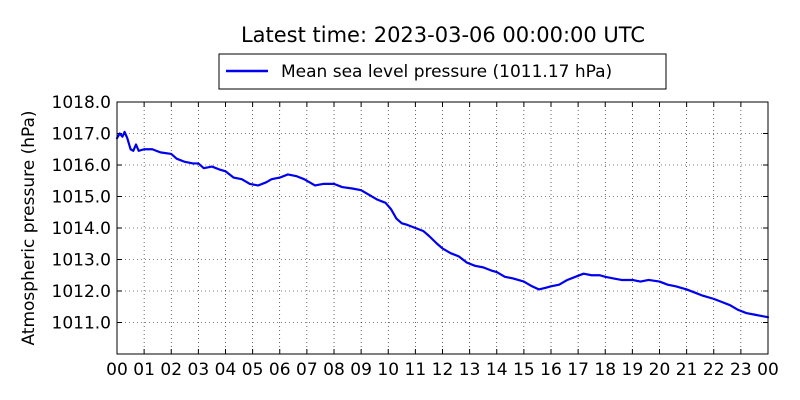 The height and width of the screenshot is (400, 800). I want to click on x-tick-label: 19, so click(633, 370).